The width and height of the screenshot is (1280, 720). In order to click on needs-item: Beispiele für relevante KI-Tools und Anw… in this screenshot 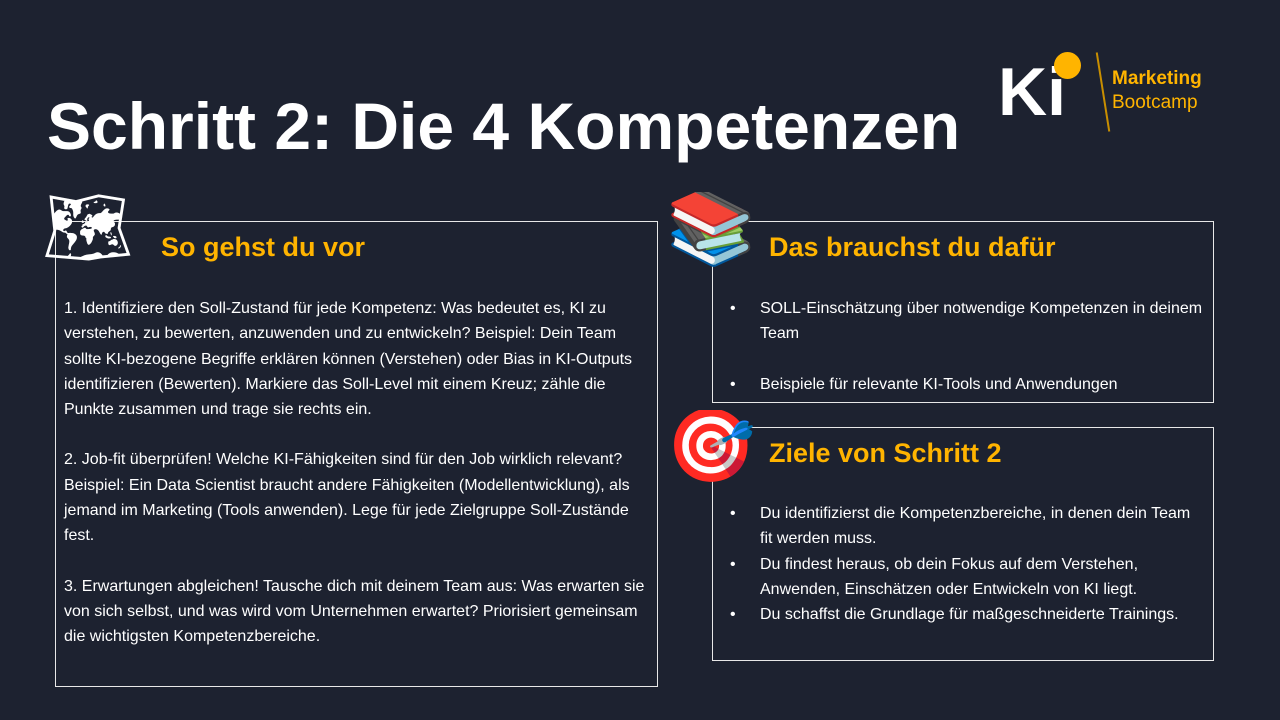, I will do `click(959, 385)`.